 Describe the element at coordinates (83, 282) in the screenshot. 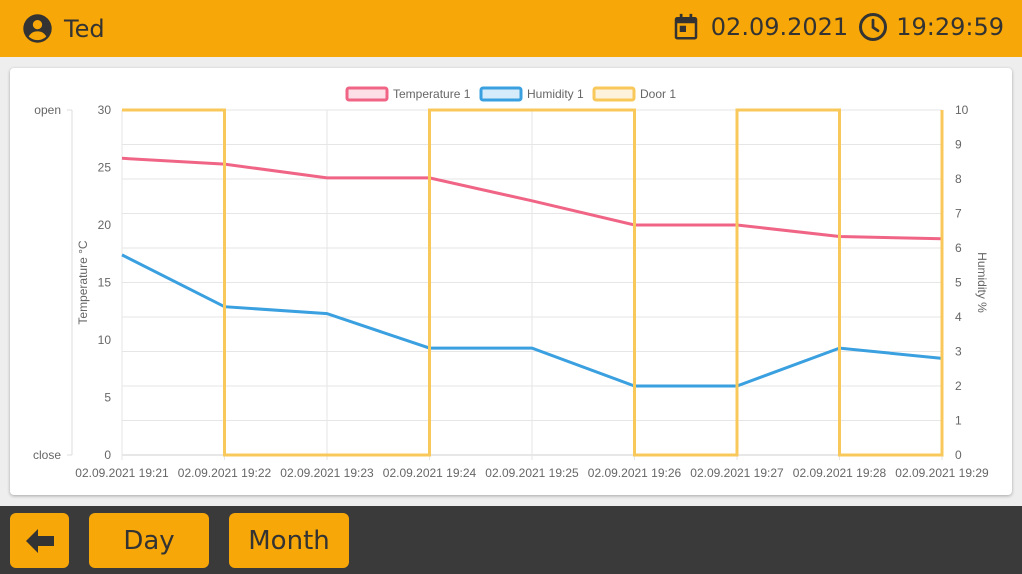

I see `temperature-axis-title: Temperature °C` at that location.